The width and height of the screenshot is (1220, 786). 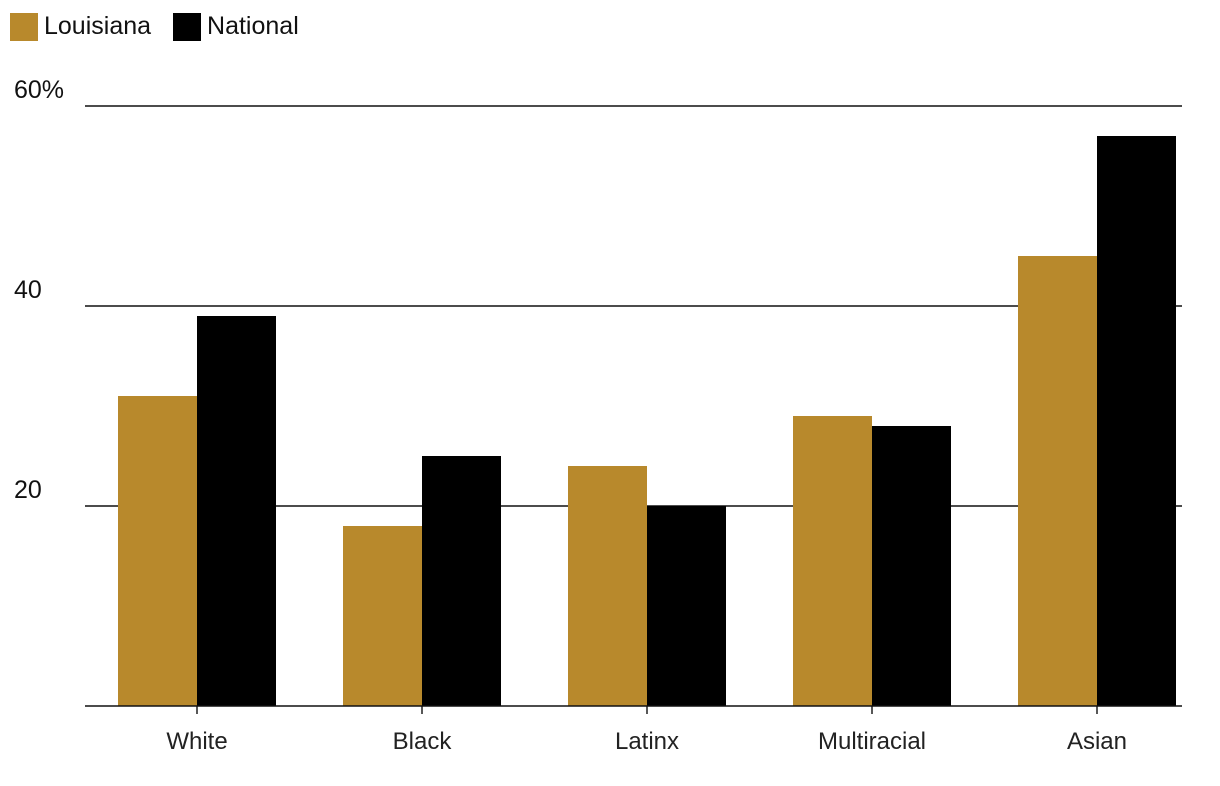 I want to click on bar-louisiana-white, so click(x=157, y=551).